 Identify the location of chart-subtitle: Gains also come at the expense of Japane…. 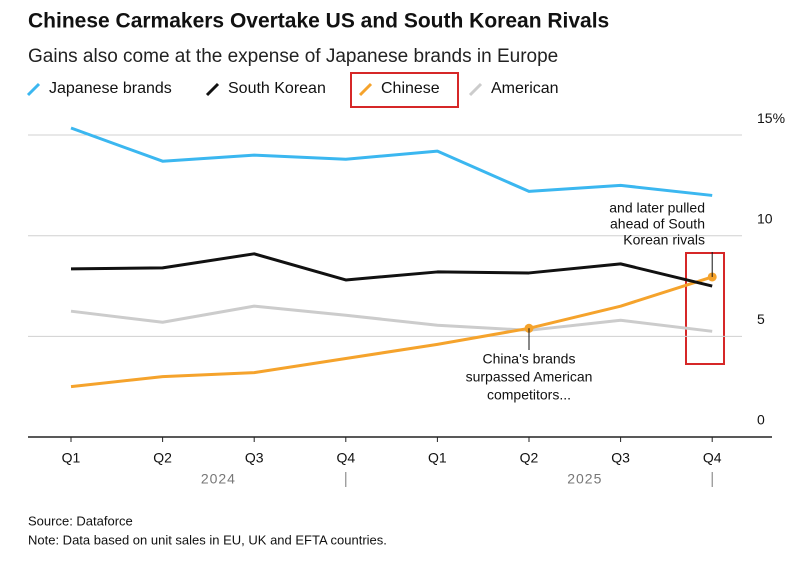
(293, 56).